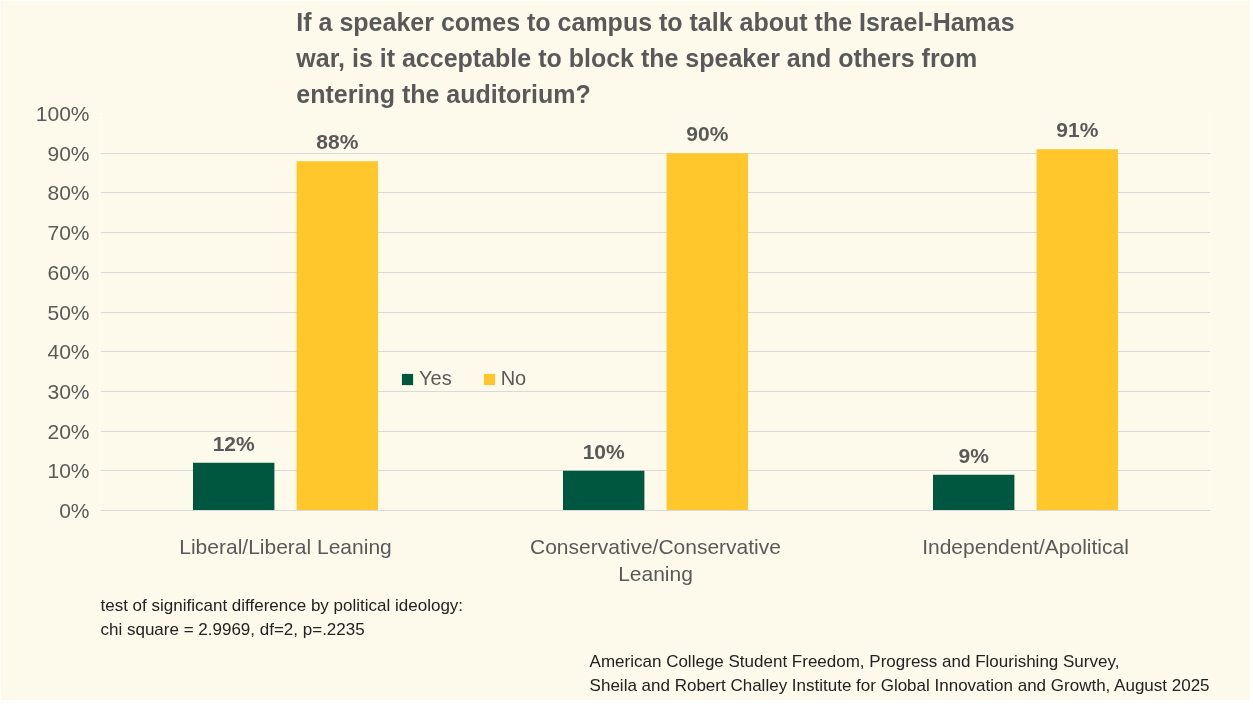 This screenshot has width=1253, height=704. I want to click on y-tick-label: 90%, so click(68, 153).